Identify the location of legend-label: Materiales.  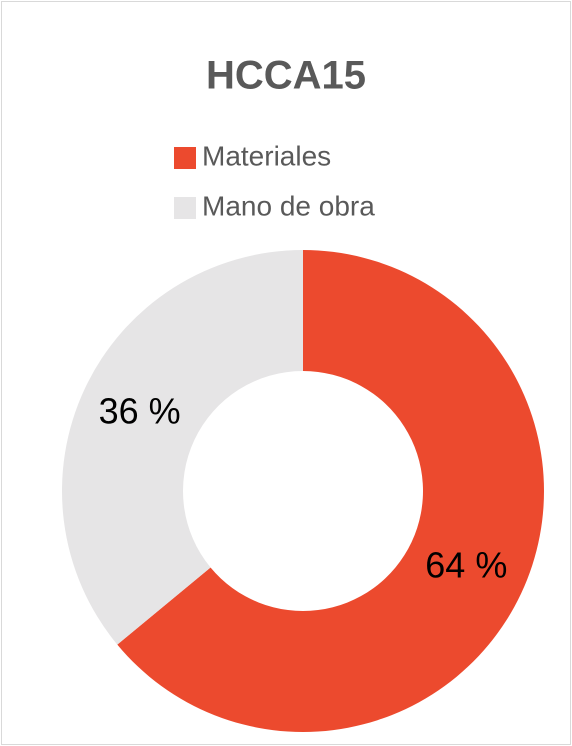
(266, 155).